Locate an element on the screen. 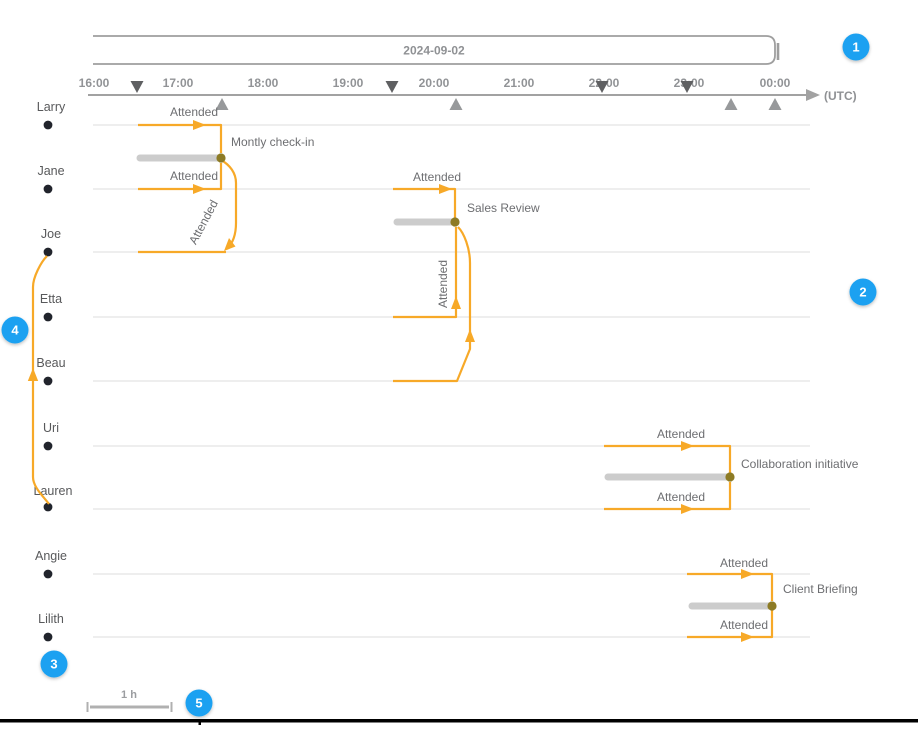  callout-number: 2 is located at coordinates (862, 292).